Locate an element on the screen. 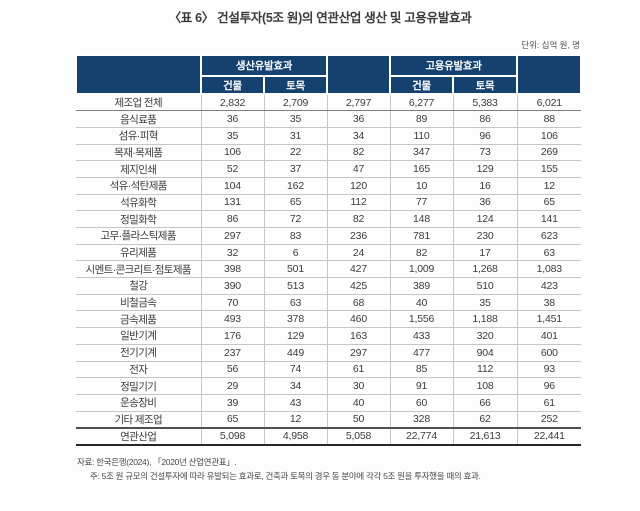  table-row: 운송장비 39 43 40 60 66 61 is located at coordinates (329, 402).